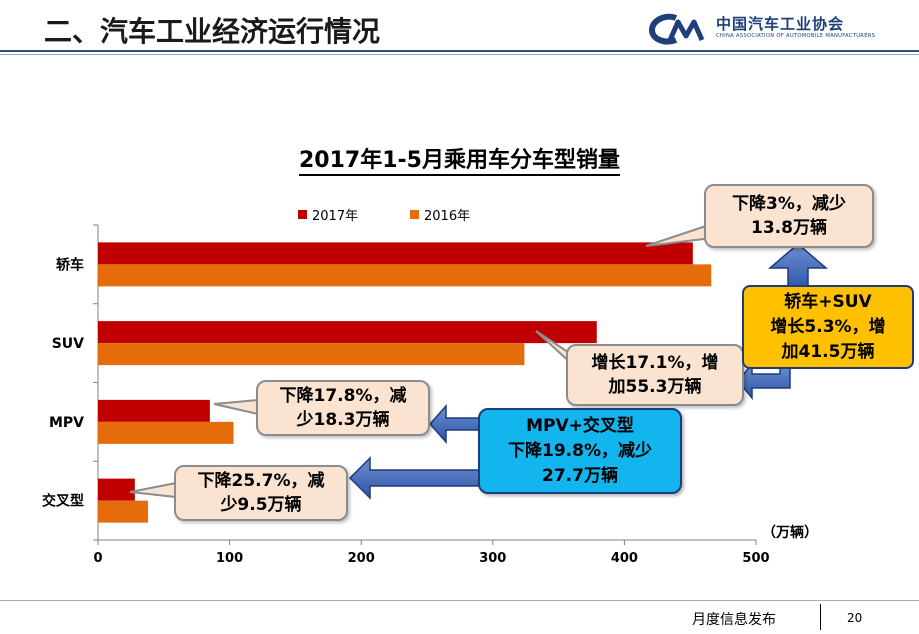 The image size is (919, 634). Describe the element at coordinates (798, 267) in the screenshot. I see `arrow-to-sedan-icon` at that location.